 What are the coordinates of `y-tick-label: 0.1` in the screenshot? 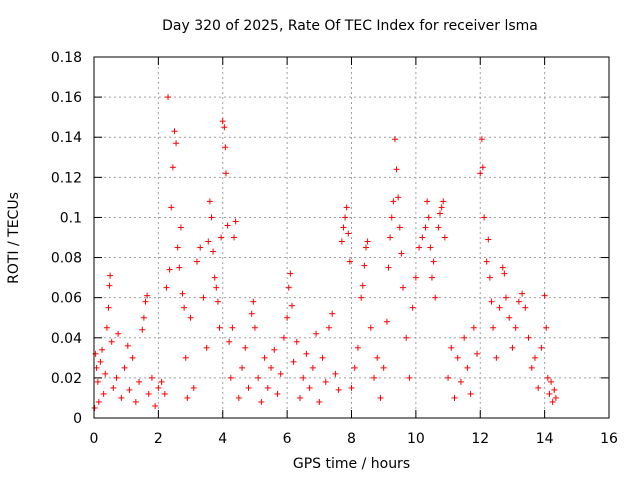 It's located at (71, 218).